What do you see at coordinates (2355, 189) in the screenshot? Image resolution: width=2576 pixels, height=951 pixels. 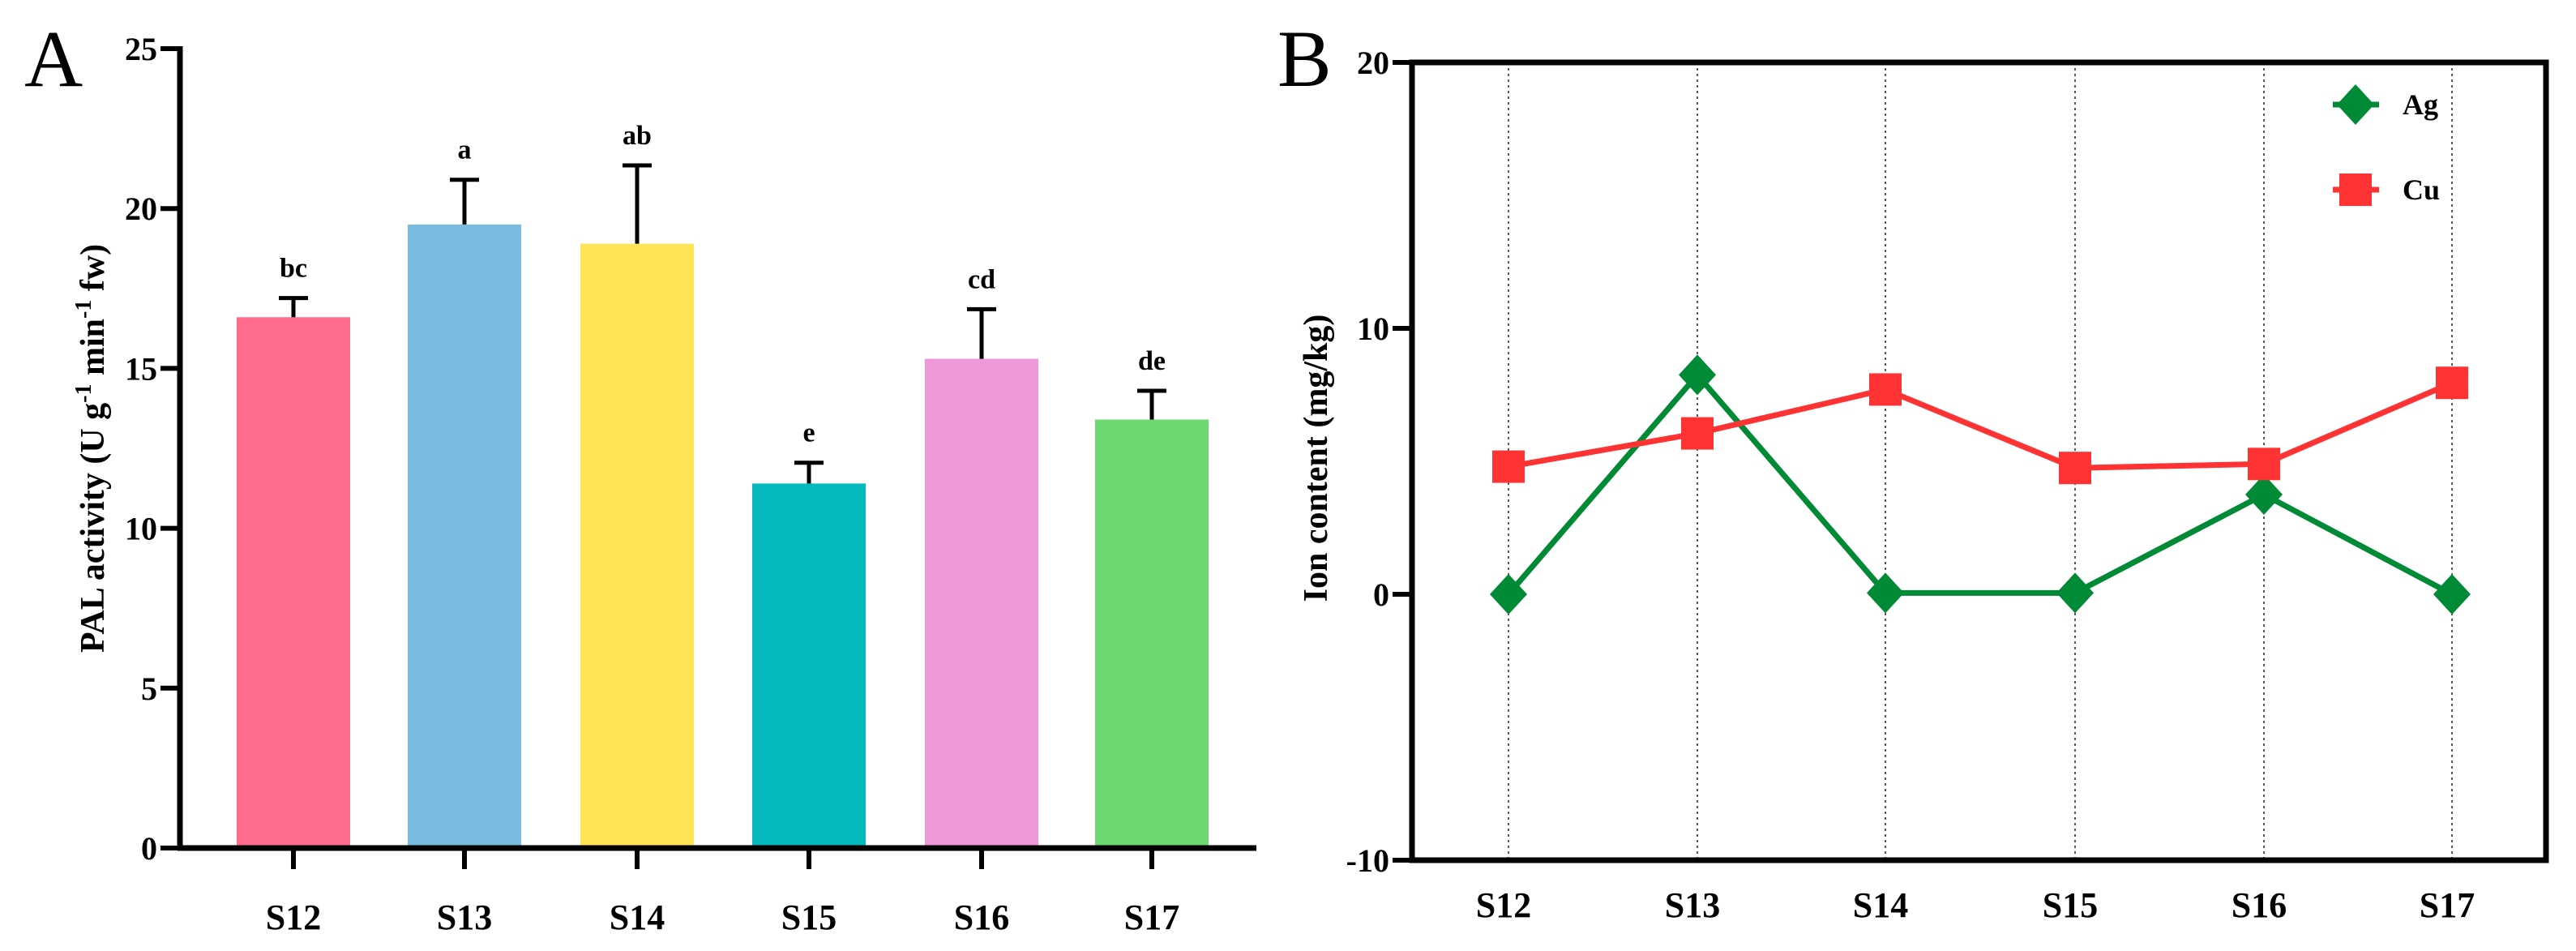 I see `legend-marker-cu` at bounding box center [2355, 189].